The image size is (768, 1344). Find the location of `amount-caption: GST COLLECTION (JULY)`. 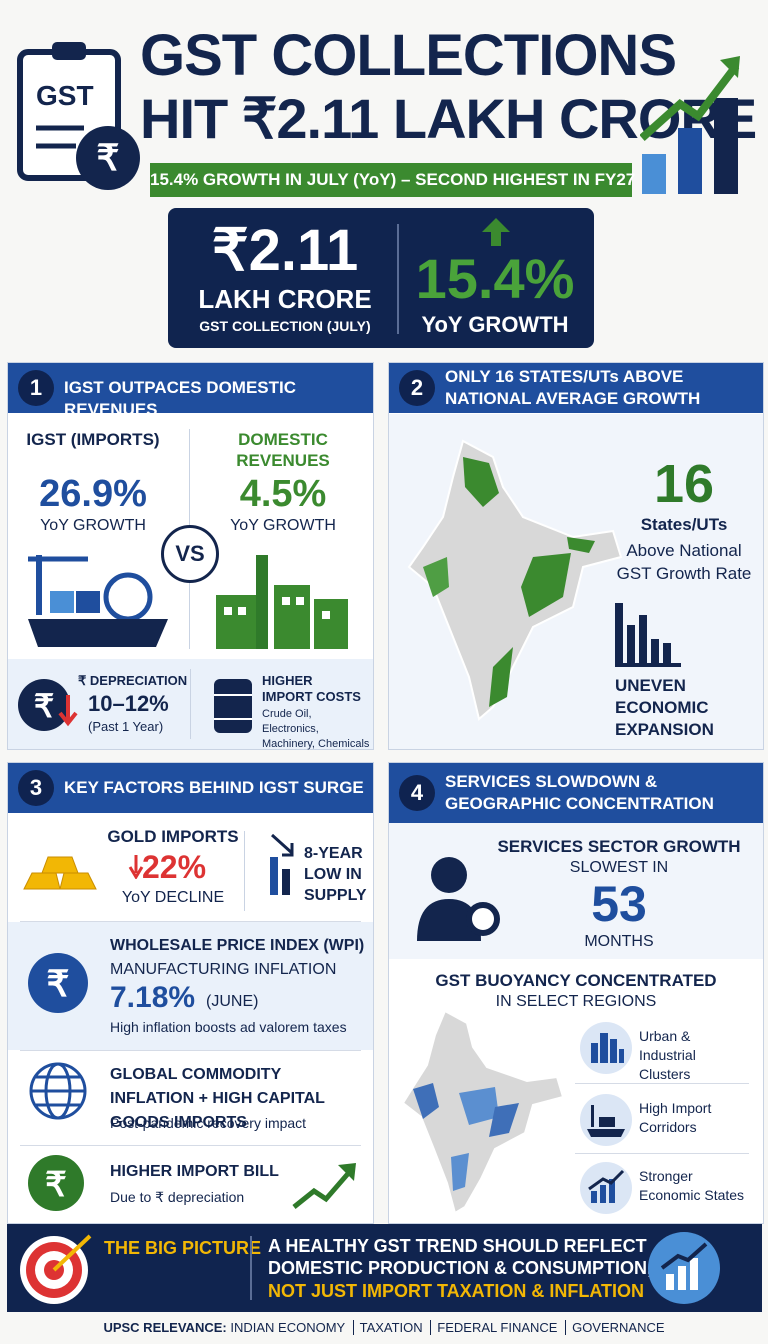

amount-caption: GST COLLECTION (JULY) is located at coordinates (285, 326).